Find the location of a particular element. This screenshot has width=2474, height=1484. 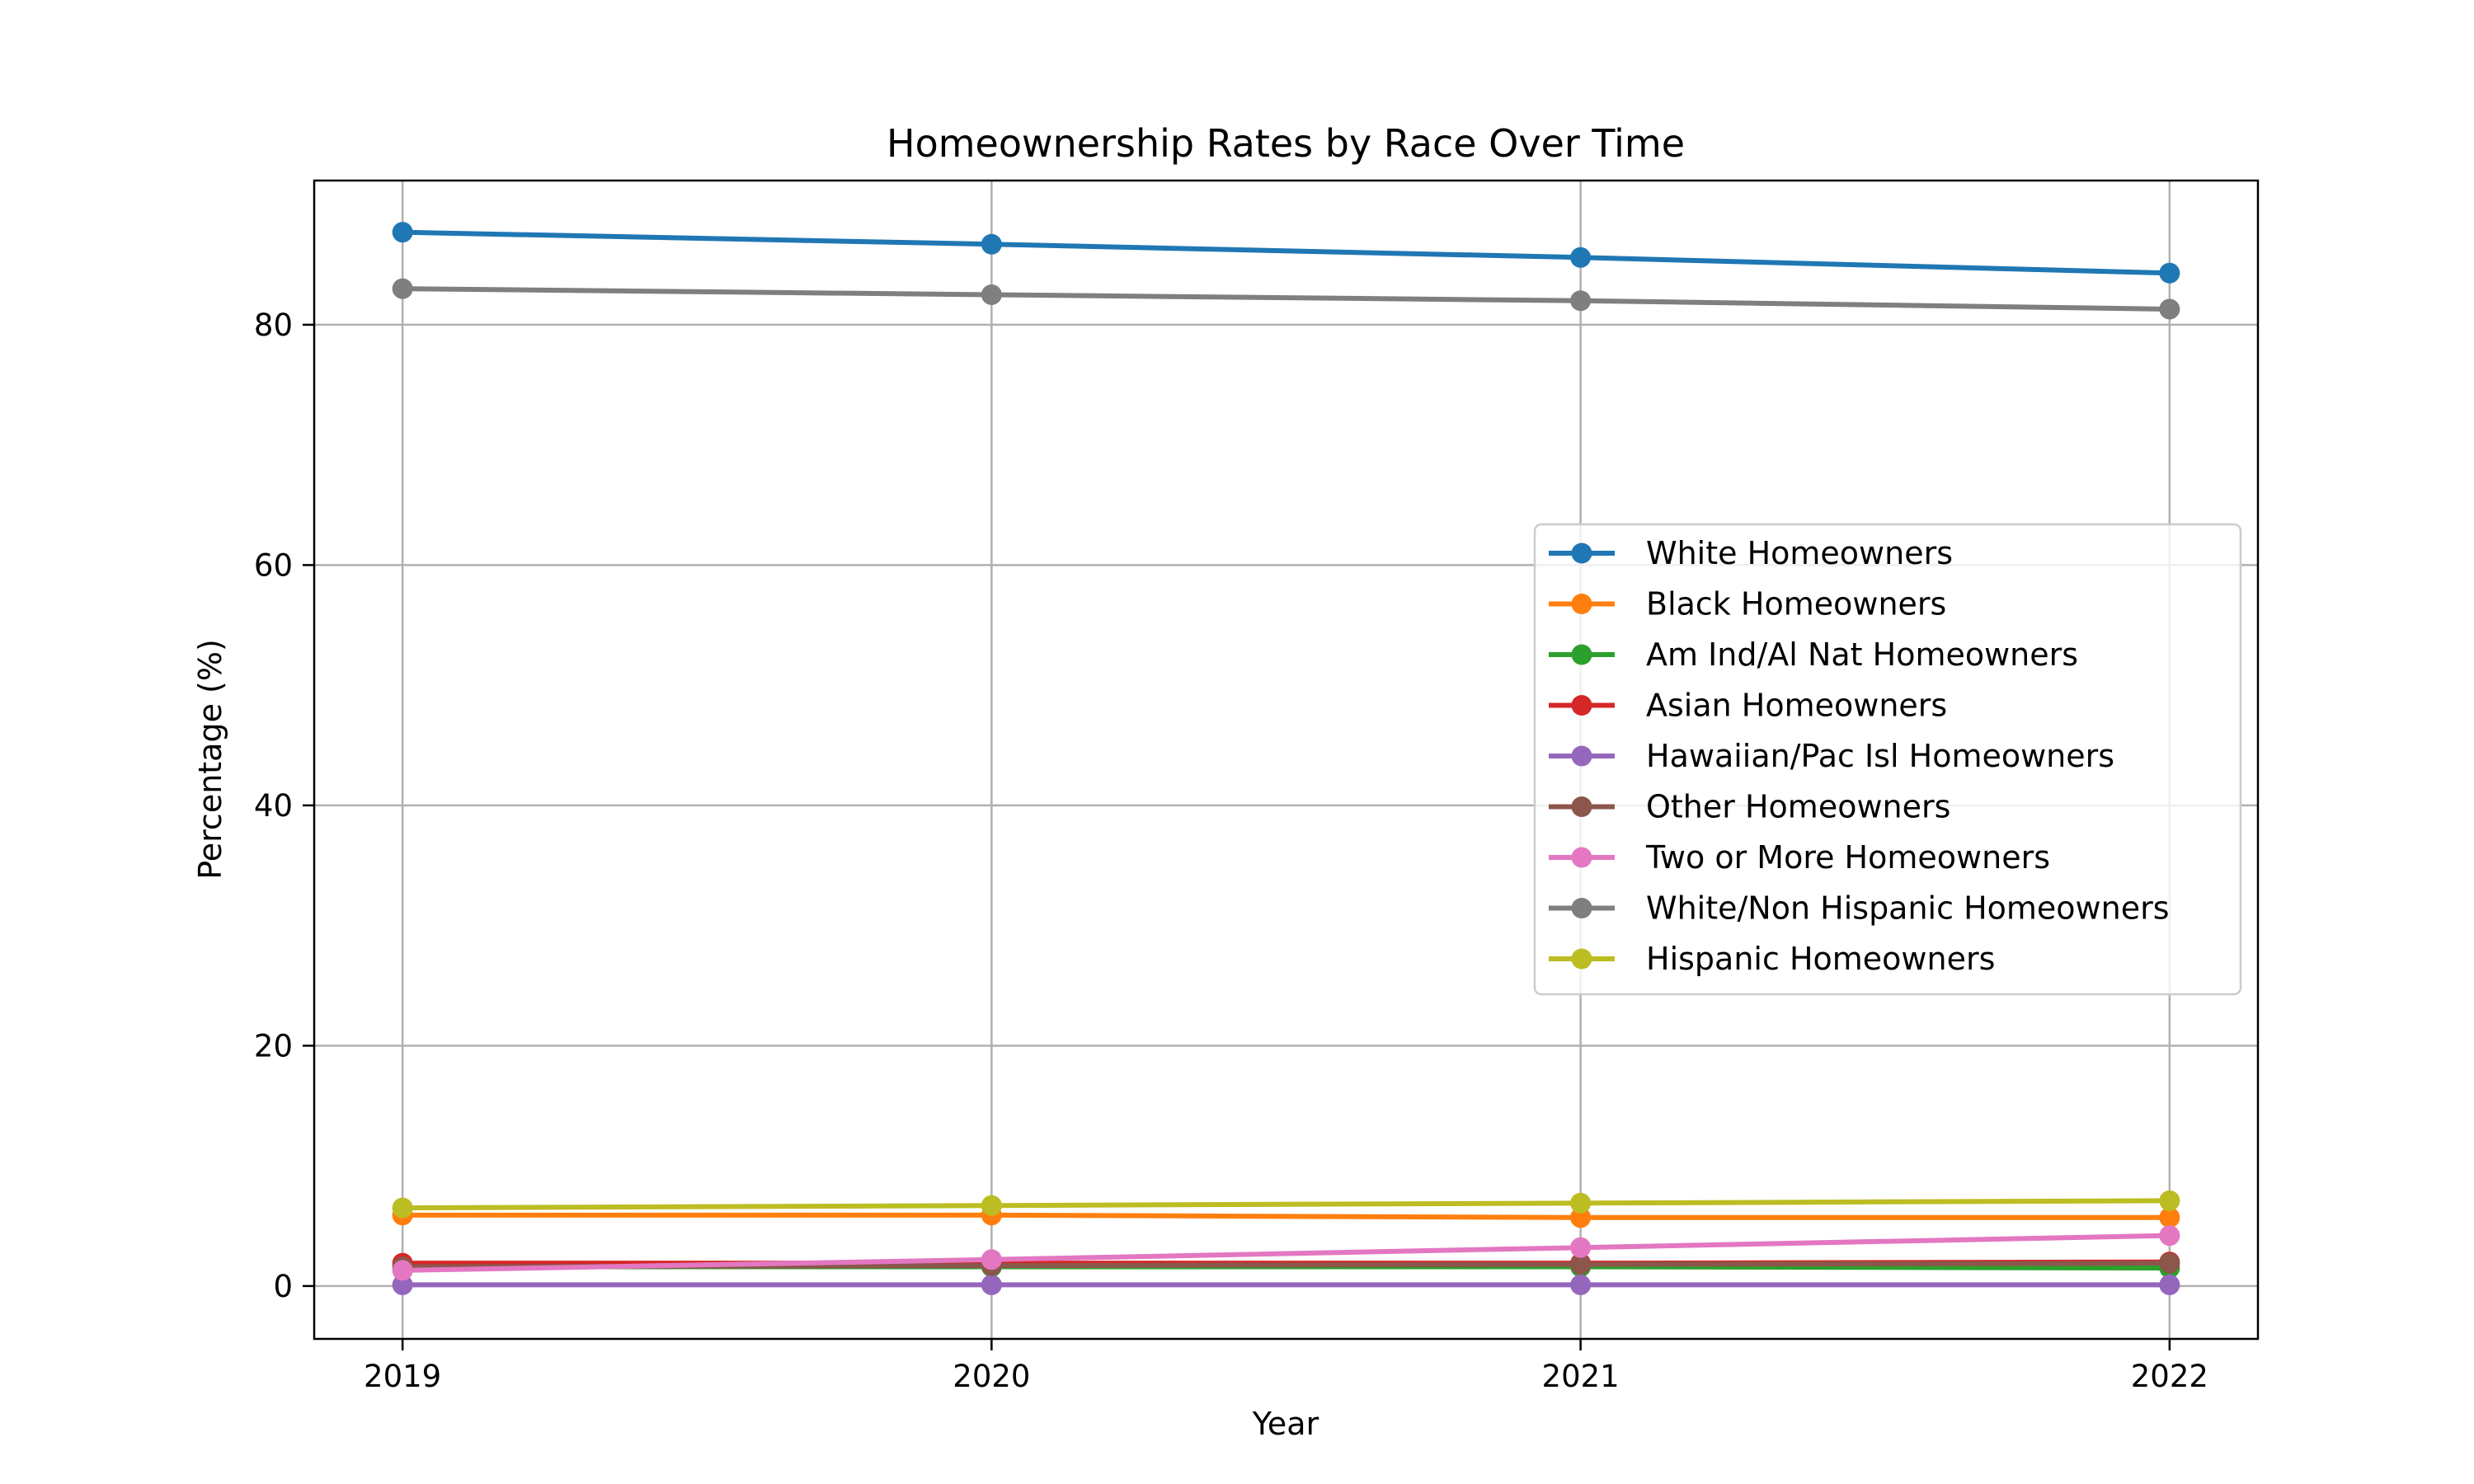

legend-entry: Hawaiian/Pac Isl Homeowners is located at coordinates (1831, 756).